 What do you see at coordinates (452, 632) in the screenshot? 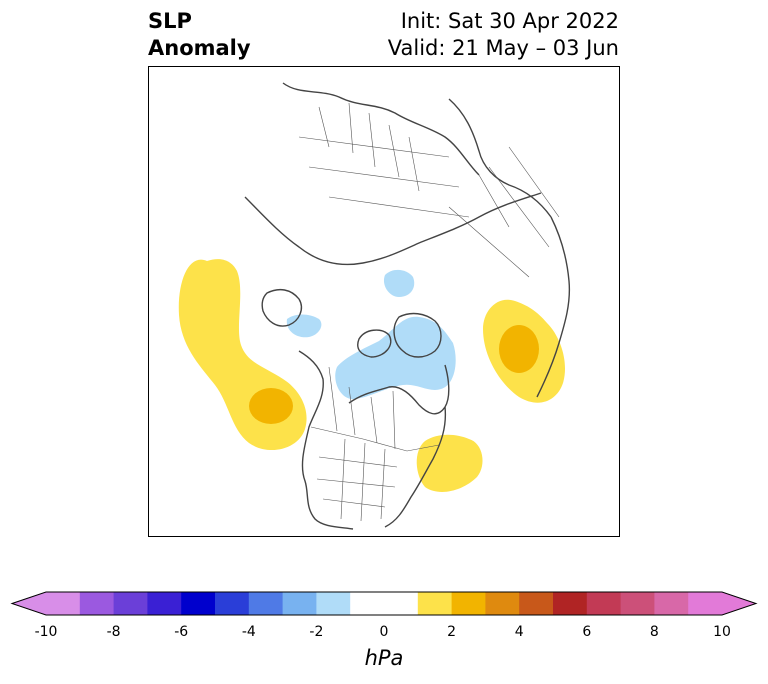
I see `colorbar-tick-label: 2` at bounding box center [452, 632].